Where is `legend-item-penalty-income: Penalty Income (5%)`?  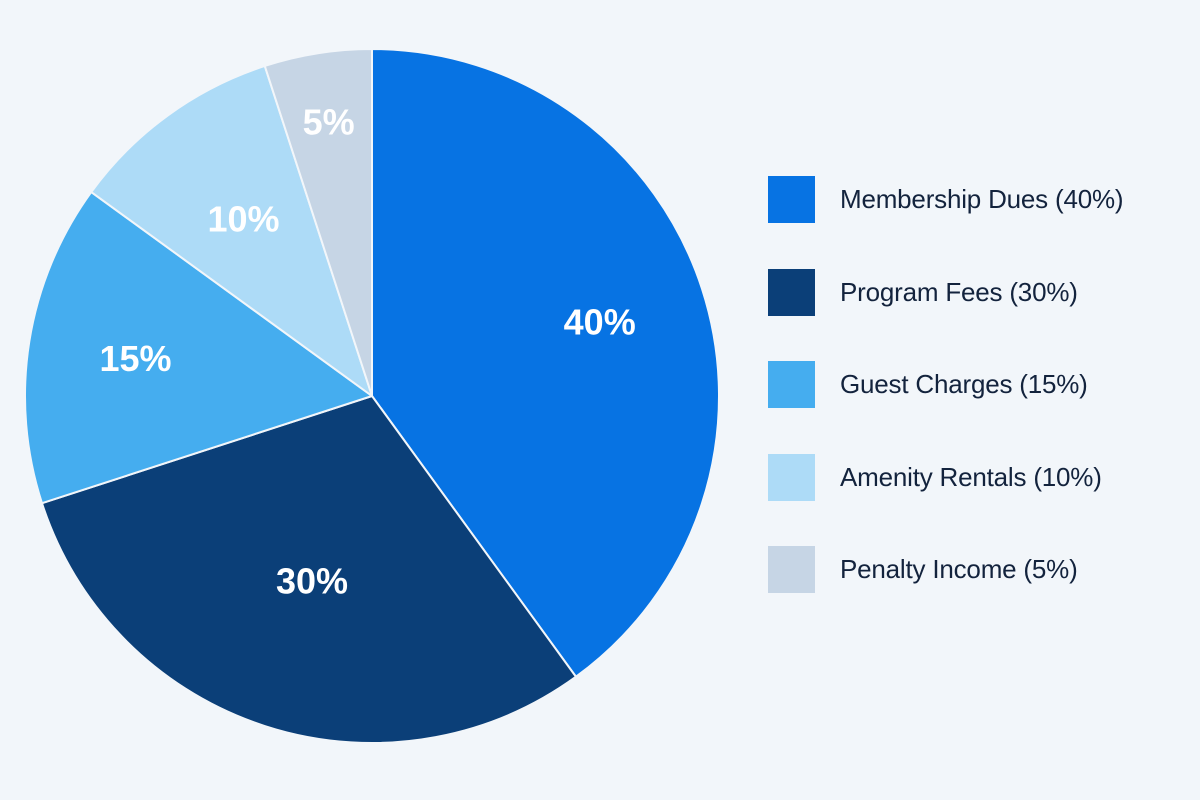 legend-item-penalty-income: Penalty Income (5%) is located at coordinates (978, 569).